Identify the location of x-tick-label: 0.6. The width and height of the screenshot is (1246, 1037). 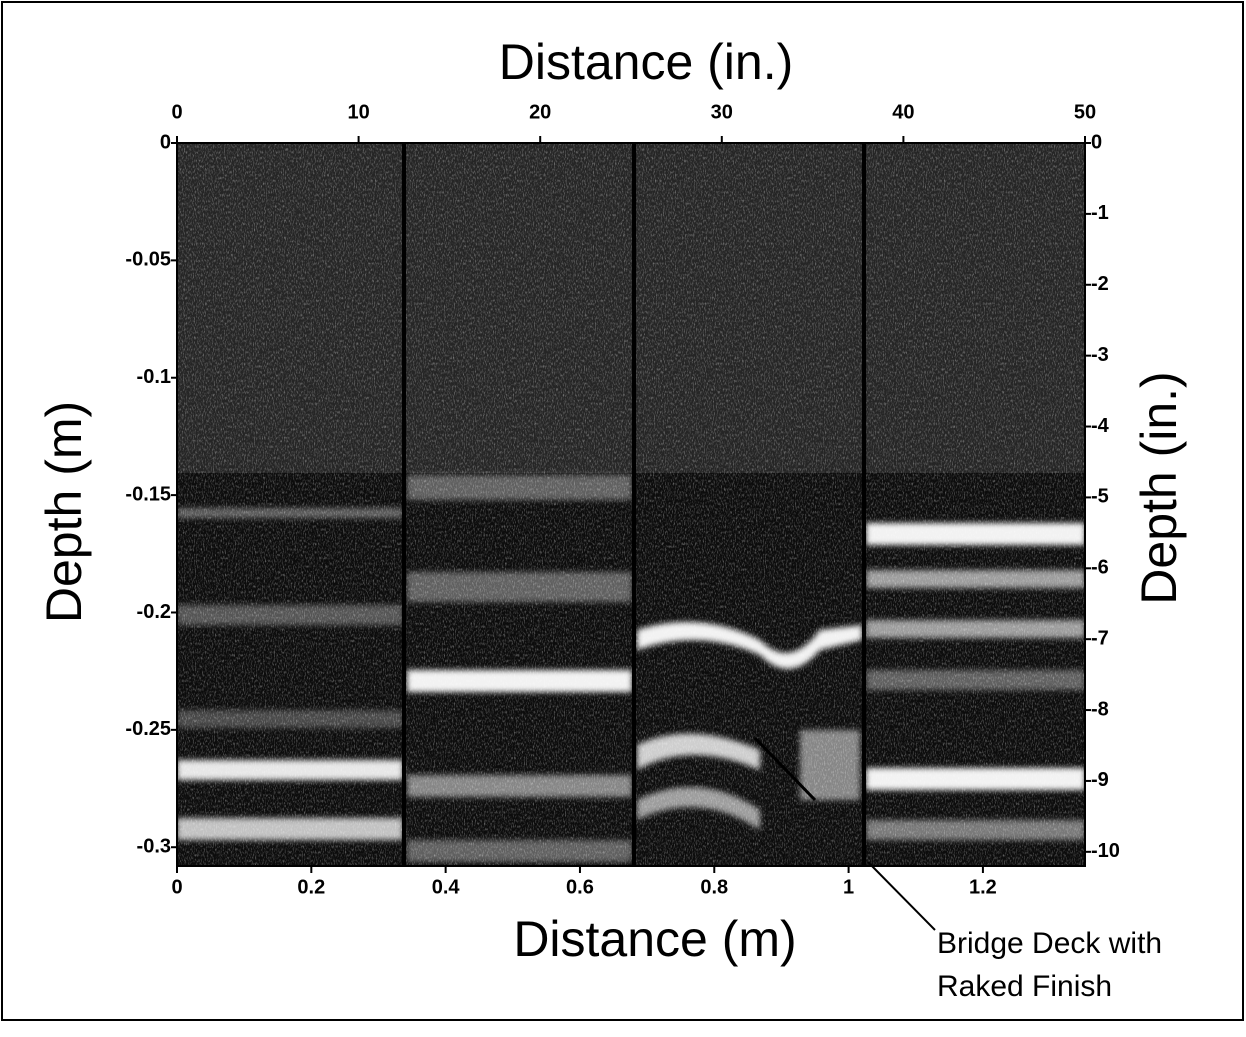
(580, 887).